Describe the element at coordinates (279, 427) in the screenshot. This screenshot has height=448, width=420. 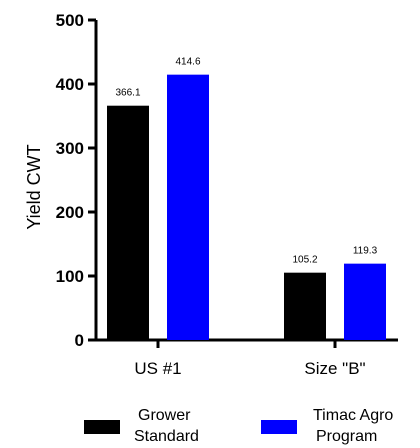
I see `legend-swatch-timac-agro-program` at that location.